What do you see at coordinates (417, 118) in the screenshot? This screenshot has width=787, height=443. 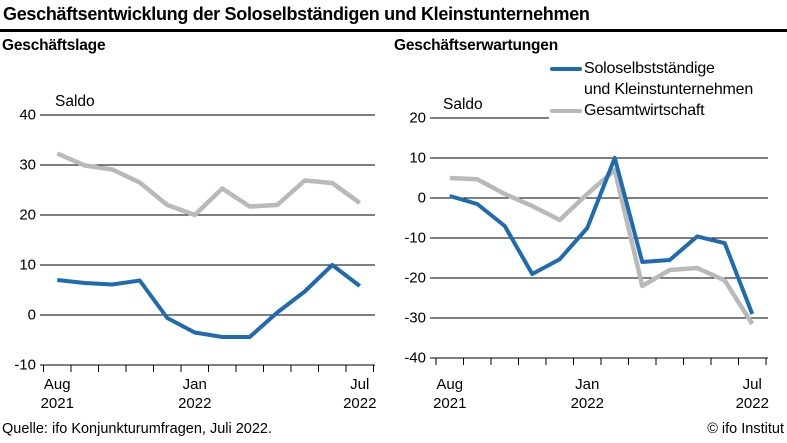 I see `erwartungen-y-tick-label: 20` at bounding box center [417, 118].